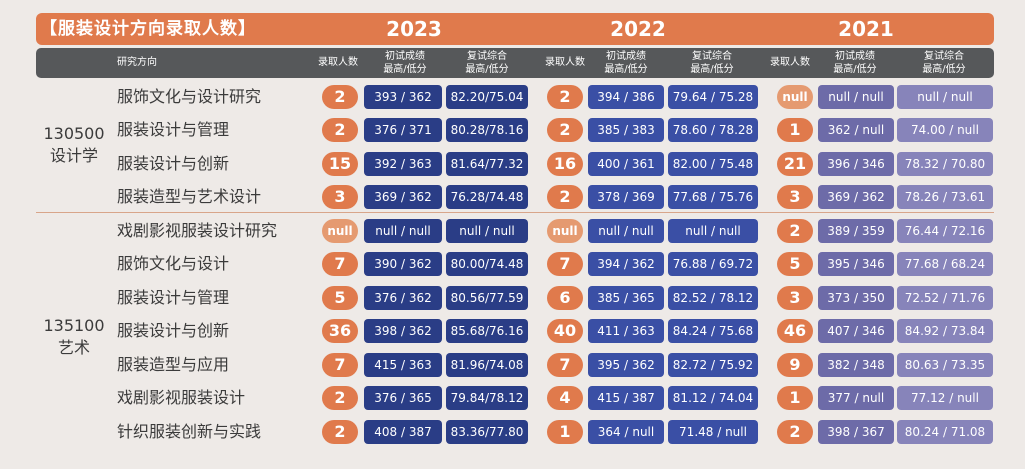  What do you see at coordinates (403, 365) in the screenshot?
I see `initial-score-2023: 415 / 363` at bounding box center [403, 365].